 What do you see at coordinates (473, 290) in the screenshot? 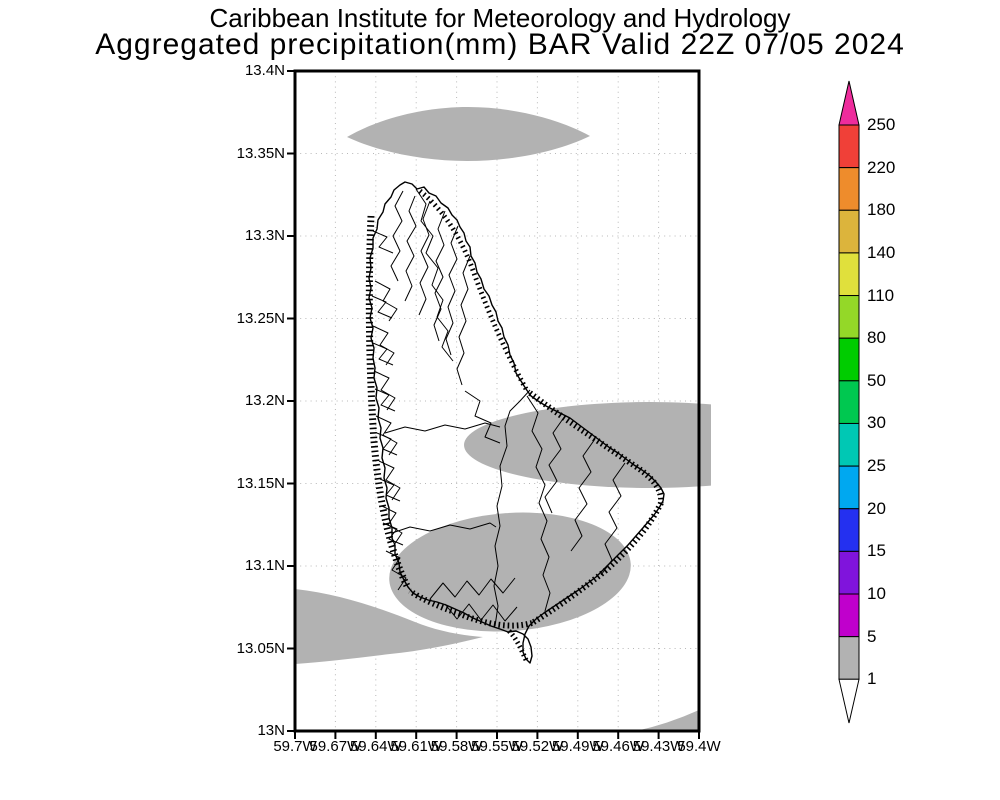
I see `coast-hatching-northeast` at bounding box center [473, 290].